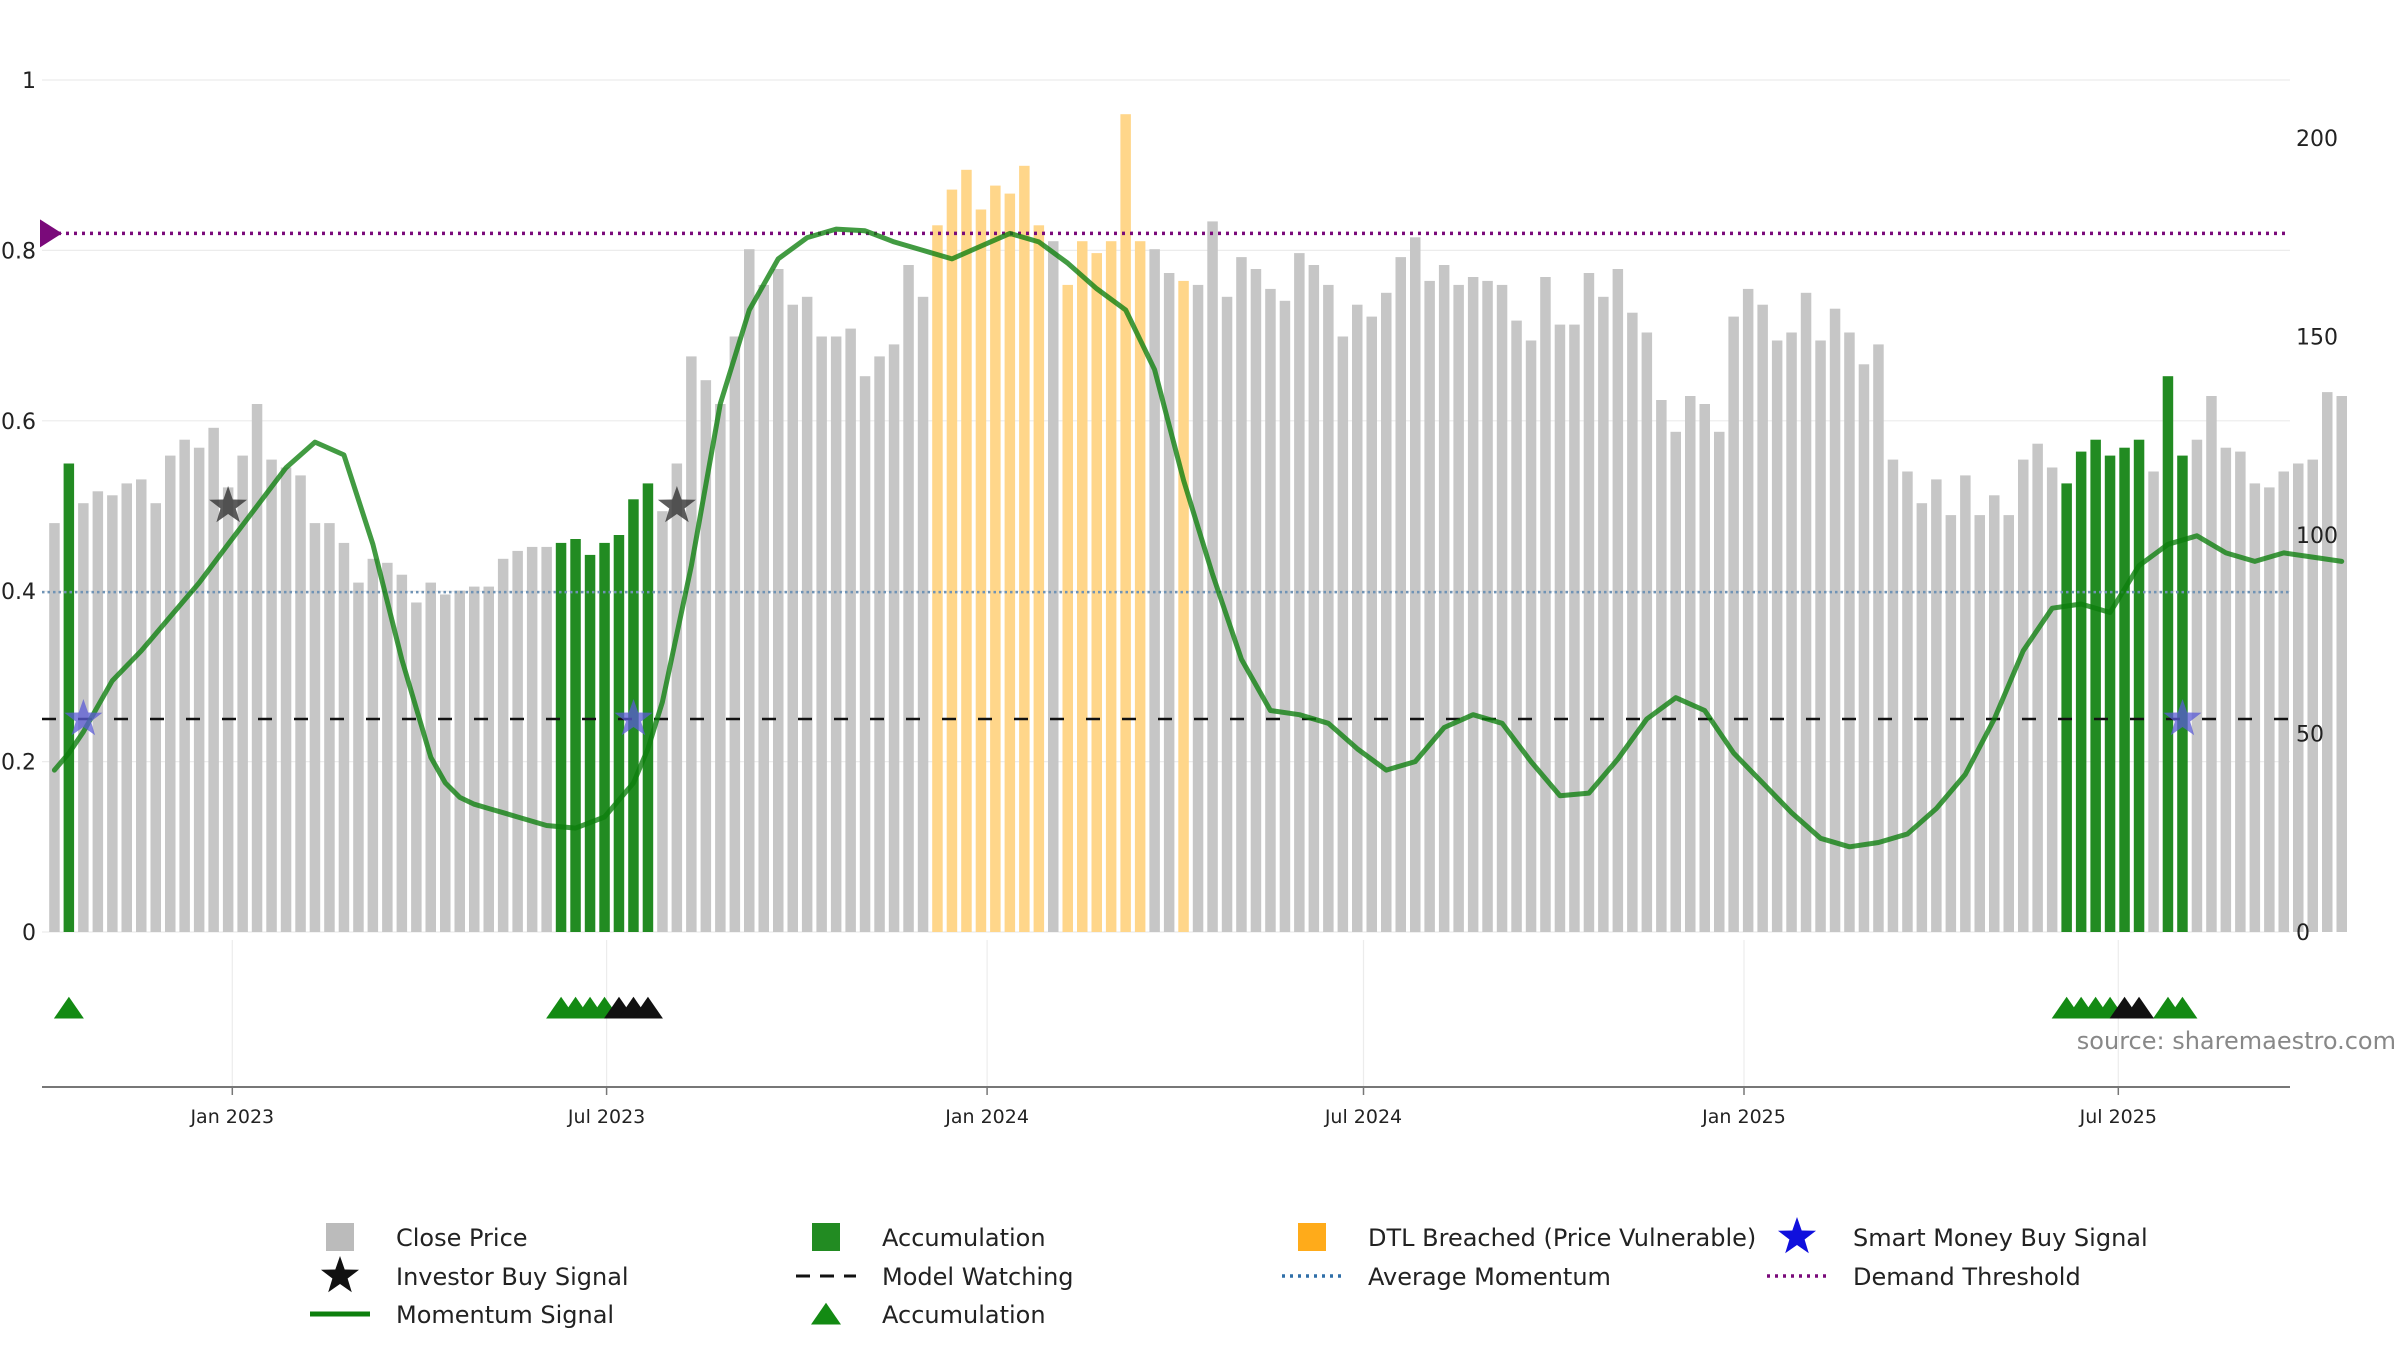 The height and width of the screenshot is (1350, 2400). Describe the element at coordinates (340, 1237) in the screenshot. I see `legend-swatch-close-price` at that location.